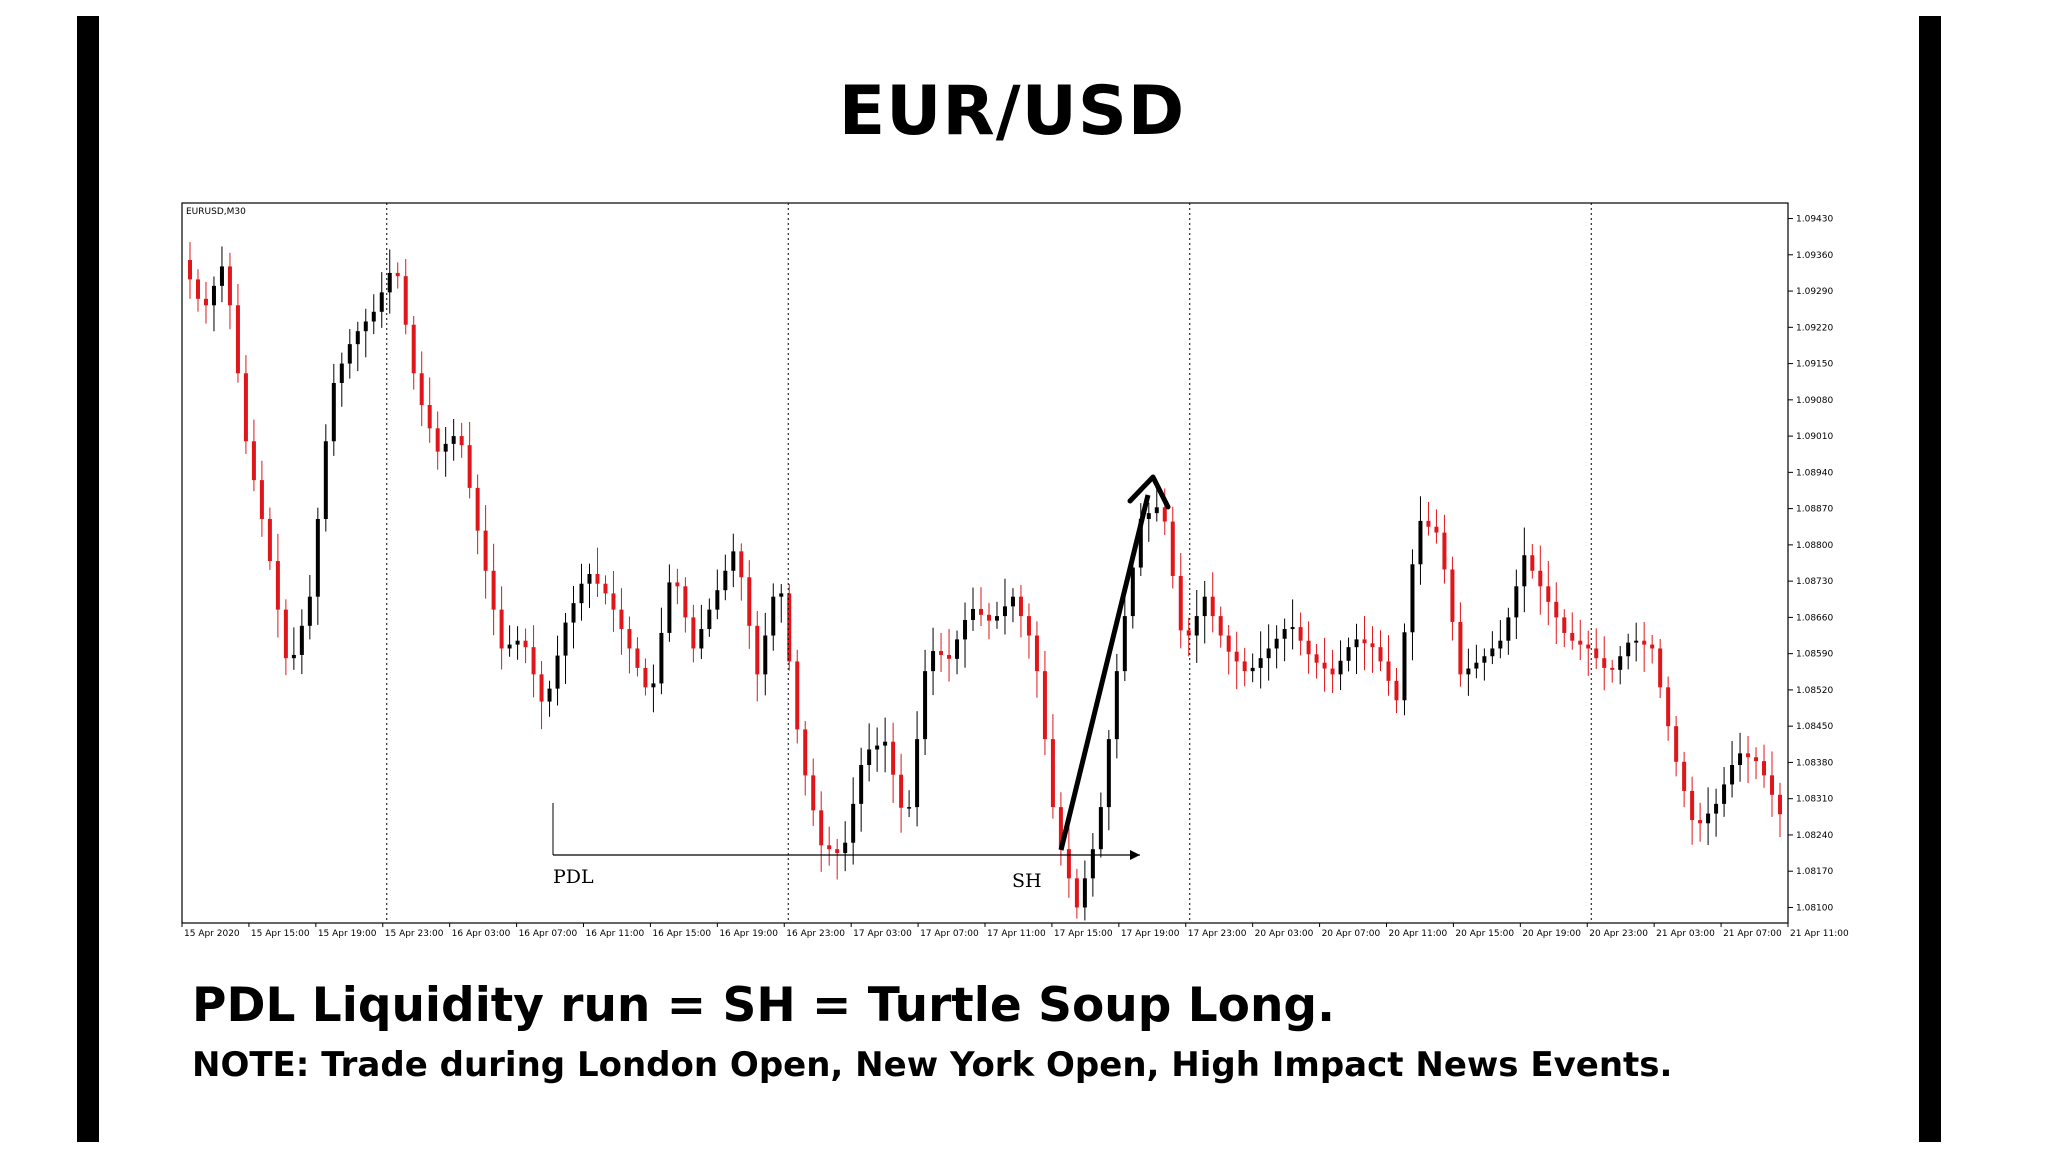 The width and height of the screenshot is (2048, 1152). I want to click on y-tick-label-16: 1.08310, so click(1814, 800).